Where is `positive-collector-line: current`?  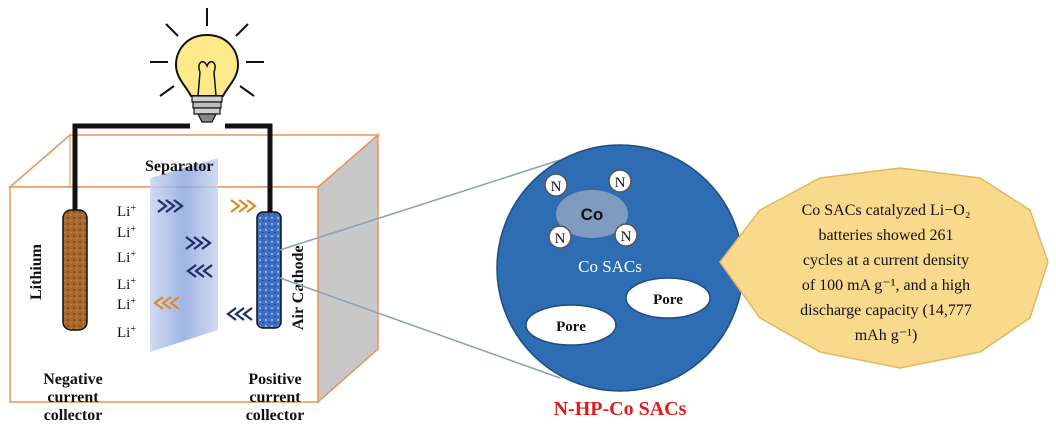 positive-collector-line: current is located at coordinates (275, 397).